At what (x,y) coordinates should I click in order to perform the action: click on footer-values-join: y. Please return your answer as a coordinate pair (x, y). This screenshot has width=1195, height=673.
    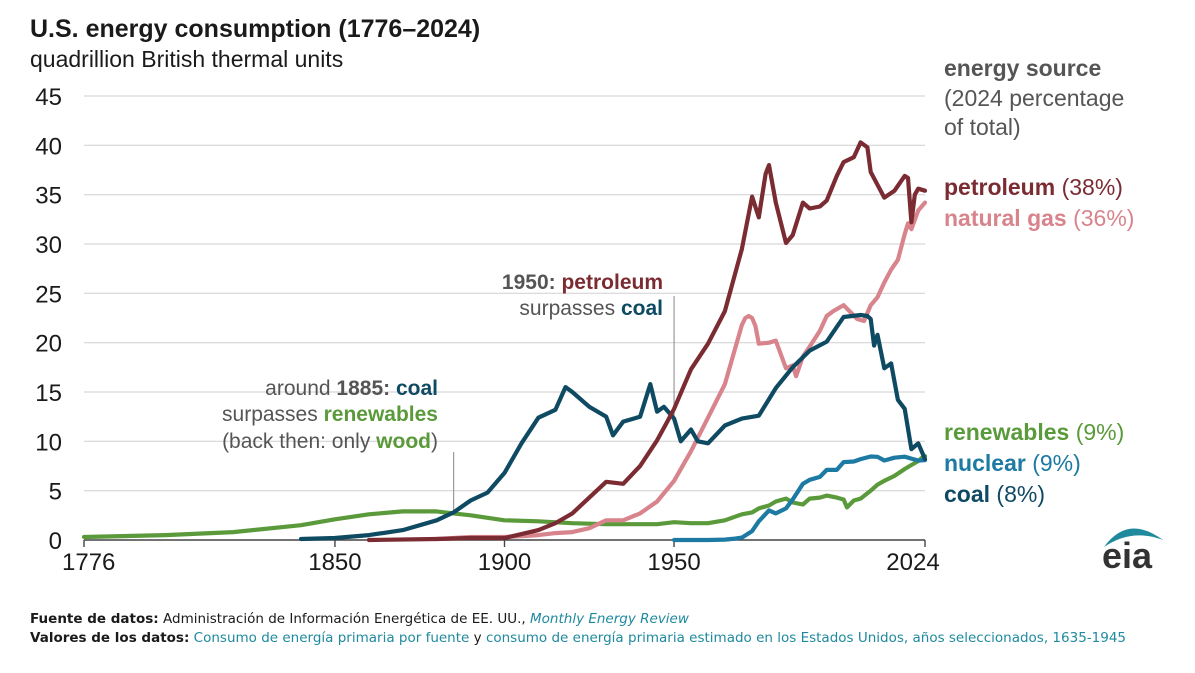
    Looking at the image, I should click on (477, 638).